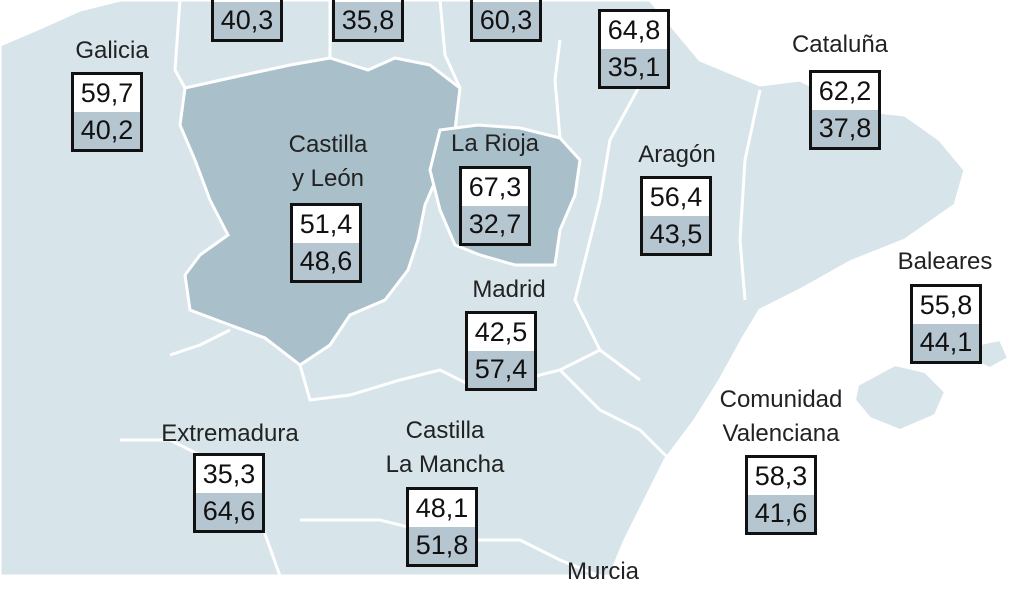 The image size is (1024, 589). What do you see at coordinates (634, 30) in the screenshot?
I see `upper-value: 64,8` at bounding box center [634, 30].